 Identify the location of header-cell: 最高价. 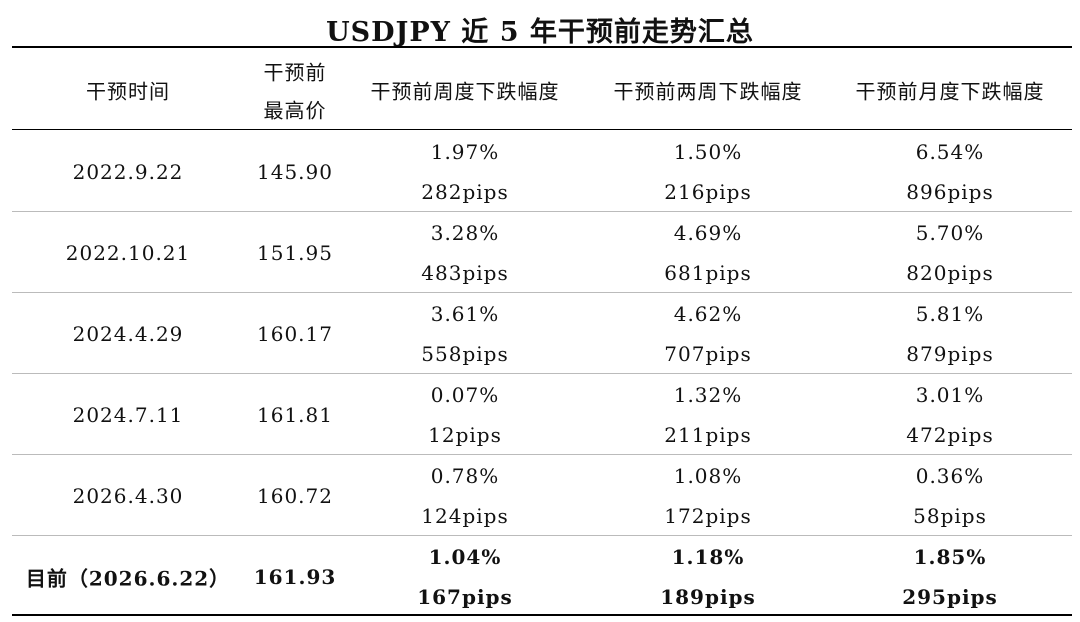
(295, 110).